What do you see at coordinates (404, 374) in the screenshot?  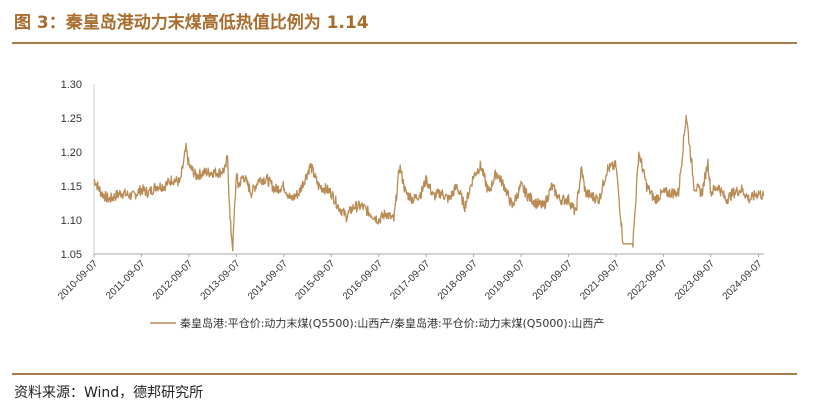 I see `bottom-rule` at bounding box center [404, 374].